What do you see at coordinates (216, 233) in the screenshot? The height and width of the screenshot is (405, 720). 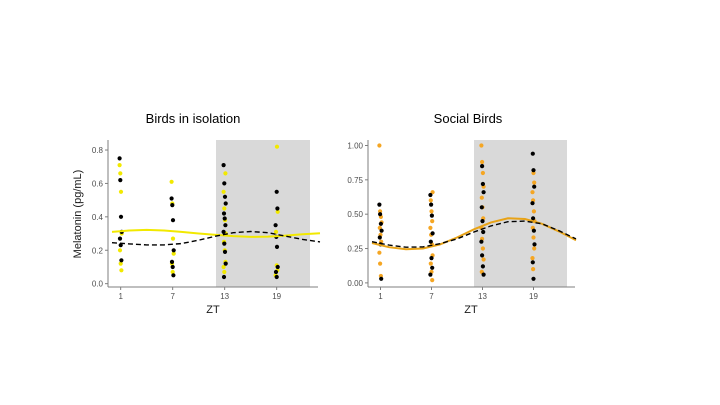 I see `fit-curve-solid` at bounding box center [216, 233].